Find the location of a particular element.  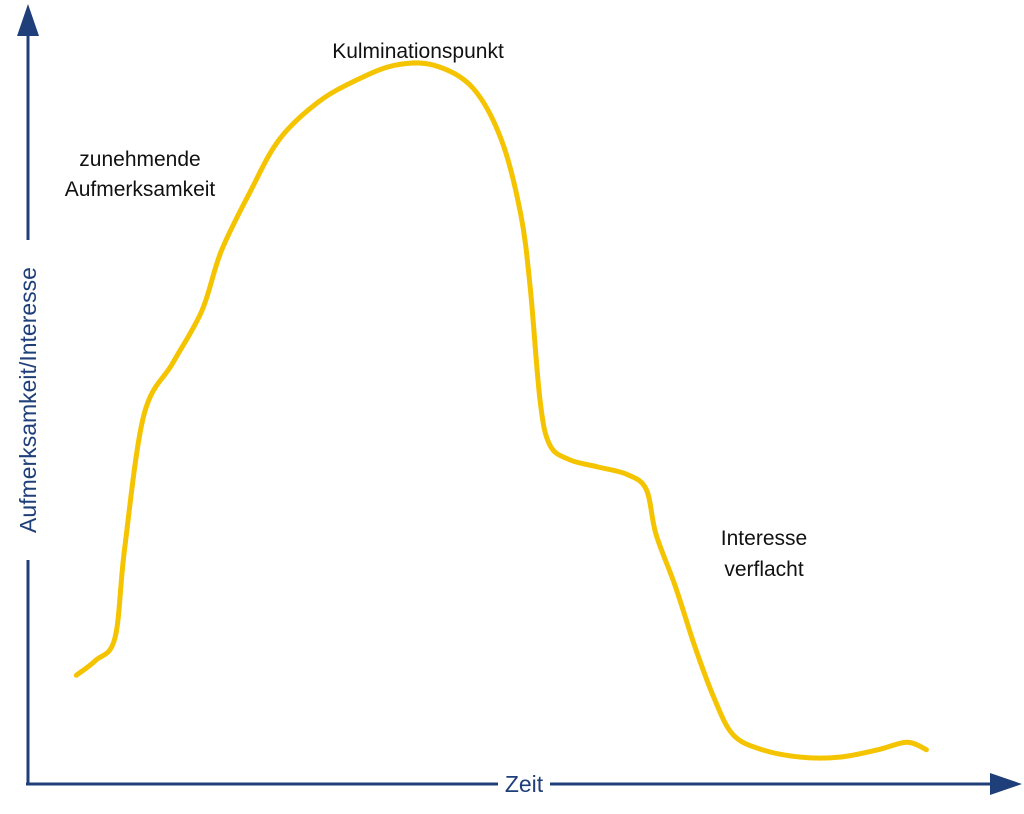

annotation-rising-line-1: zunehmende is located at coordinates (139, 159).